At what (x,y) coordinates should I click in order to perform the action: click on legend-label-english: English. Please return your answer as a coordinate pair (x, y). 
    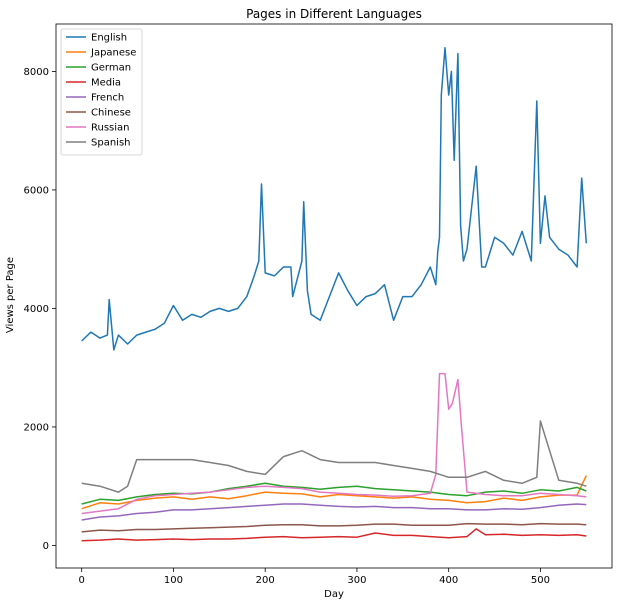
    Looking at the image, I should click on (109, 38).